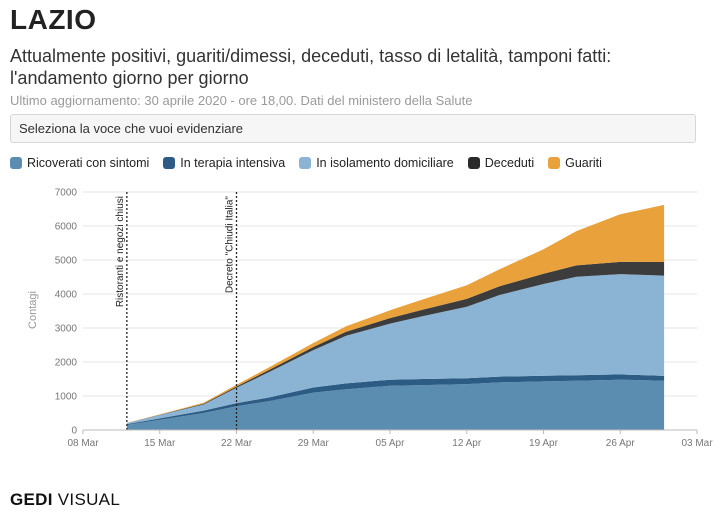 Image resolution: width=720 pixels, height=524 pixels. Describe the element at coordinates (395, 399) in the screenshot. I see `area-terapia` at that location.